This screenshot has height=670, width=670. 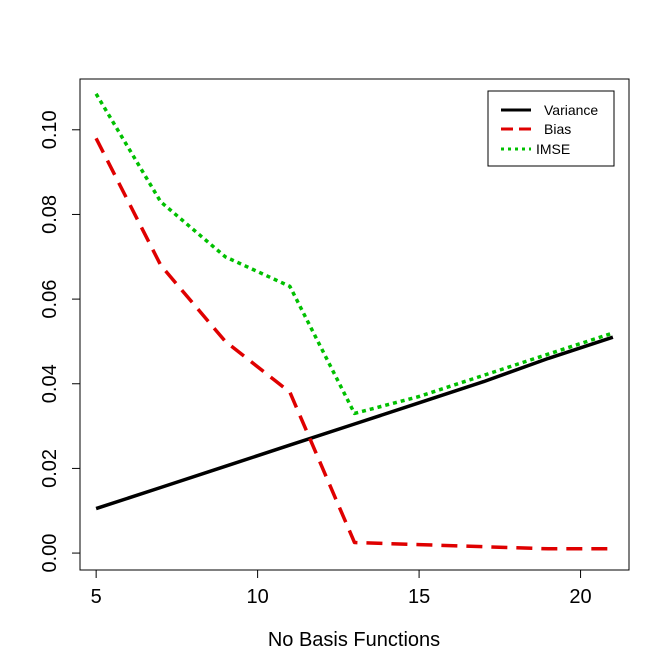 What do you see at coordinates (257, 597) in the screenshot?
I see `x-tick-label: 10` at bounding box center [257, 597].